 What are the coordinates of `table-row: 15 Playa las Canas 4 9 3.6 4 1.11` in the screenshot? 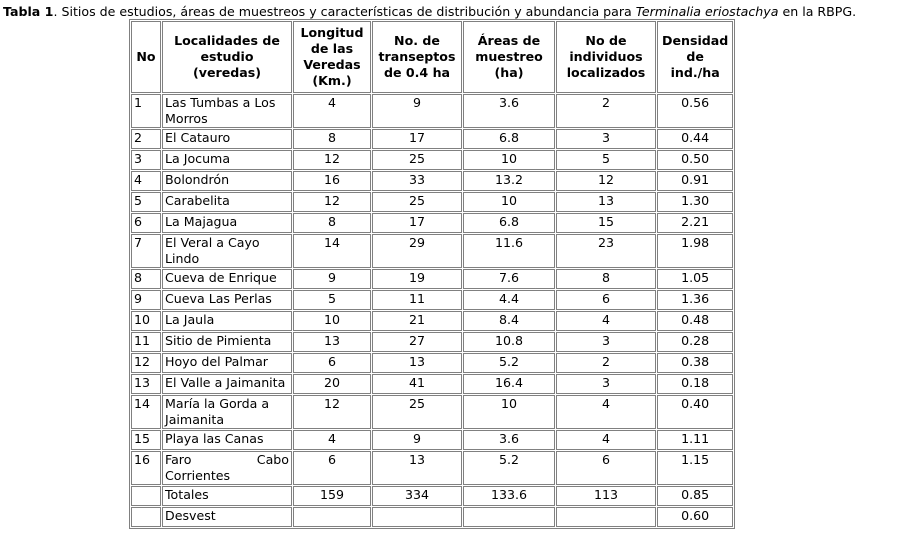 It's located at (432, 440).